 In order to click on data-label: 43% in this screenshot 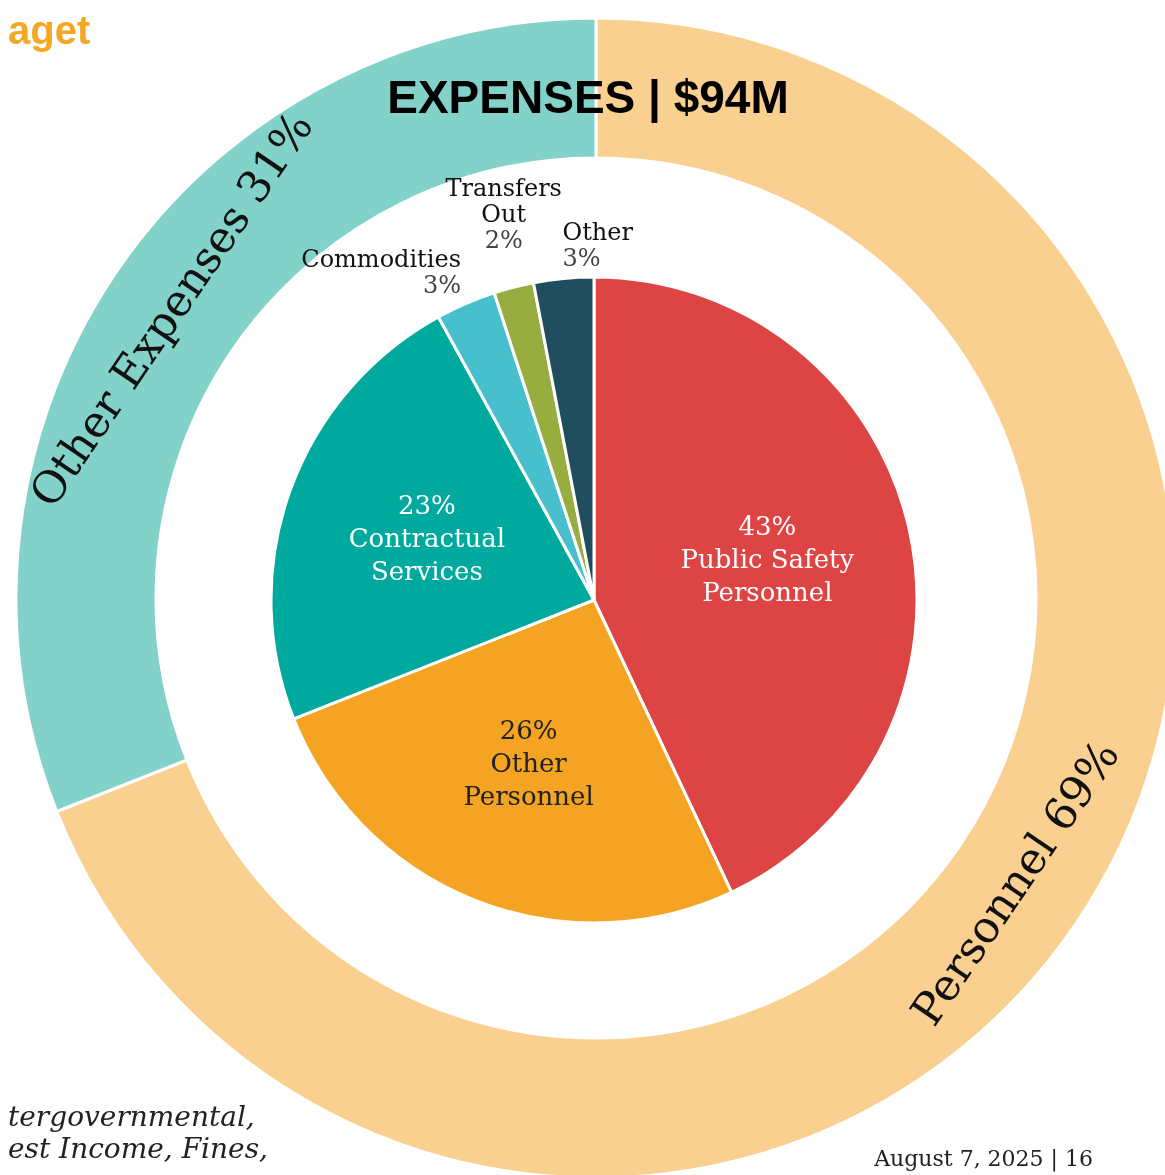, I will do `click(767, 526)`.